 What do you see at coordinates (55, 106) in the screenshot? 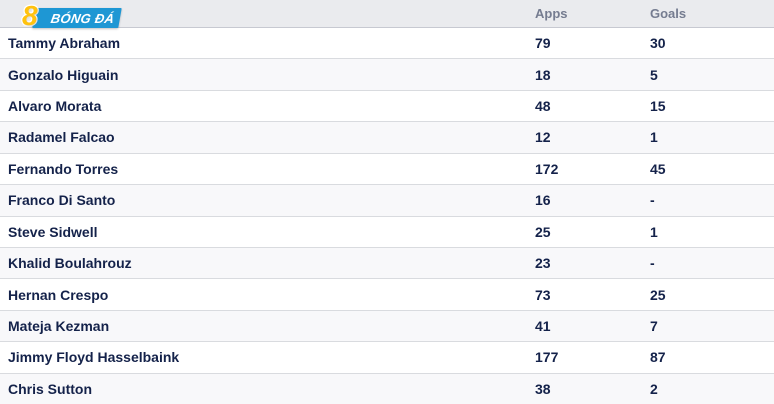
I see `player-name: Alvaro Morata` at bounding box center [55, 106].